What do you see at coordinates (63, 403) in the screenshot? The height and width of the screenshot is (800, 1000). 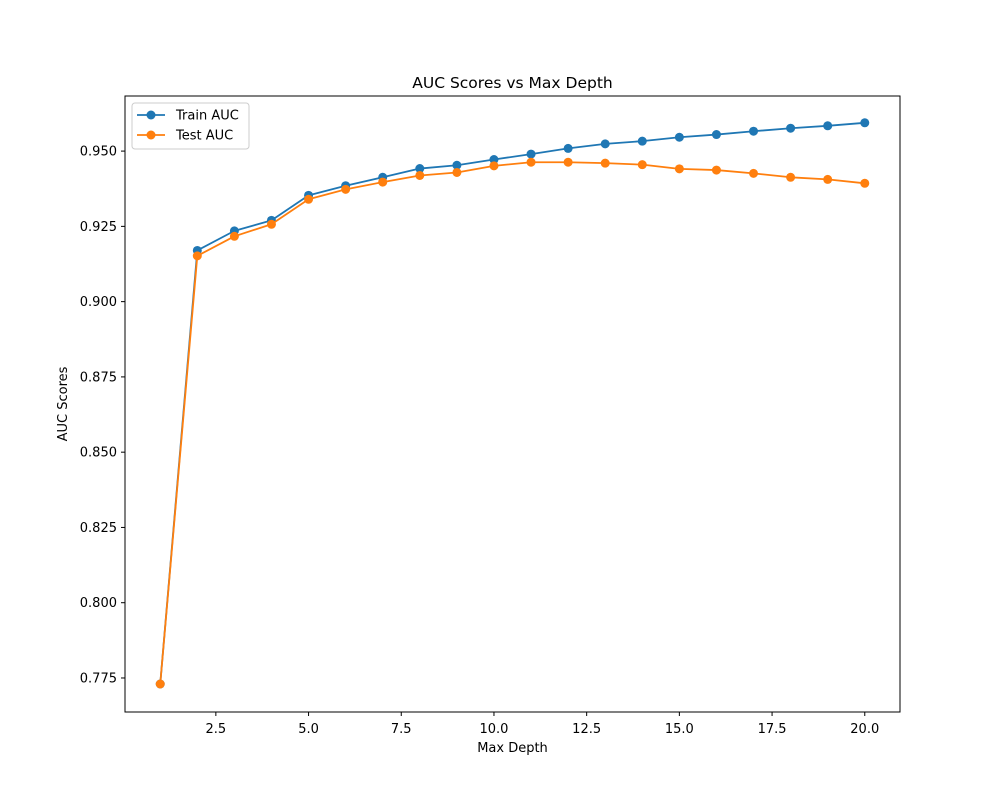 I see `y-axis-label: AUC Scores` at bounding box center [63, 403].